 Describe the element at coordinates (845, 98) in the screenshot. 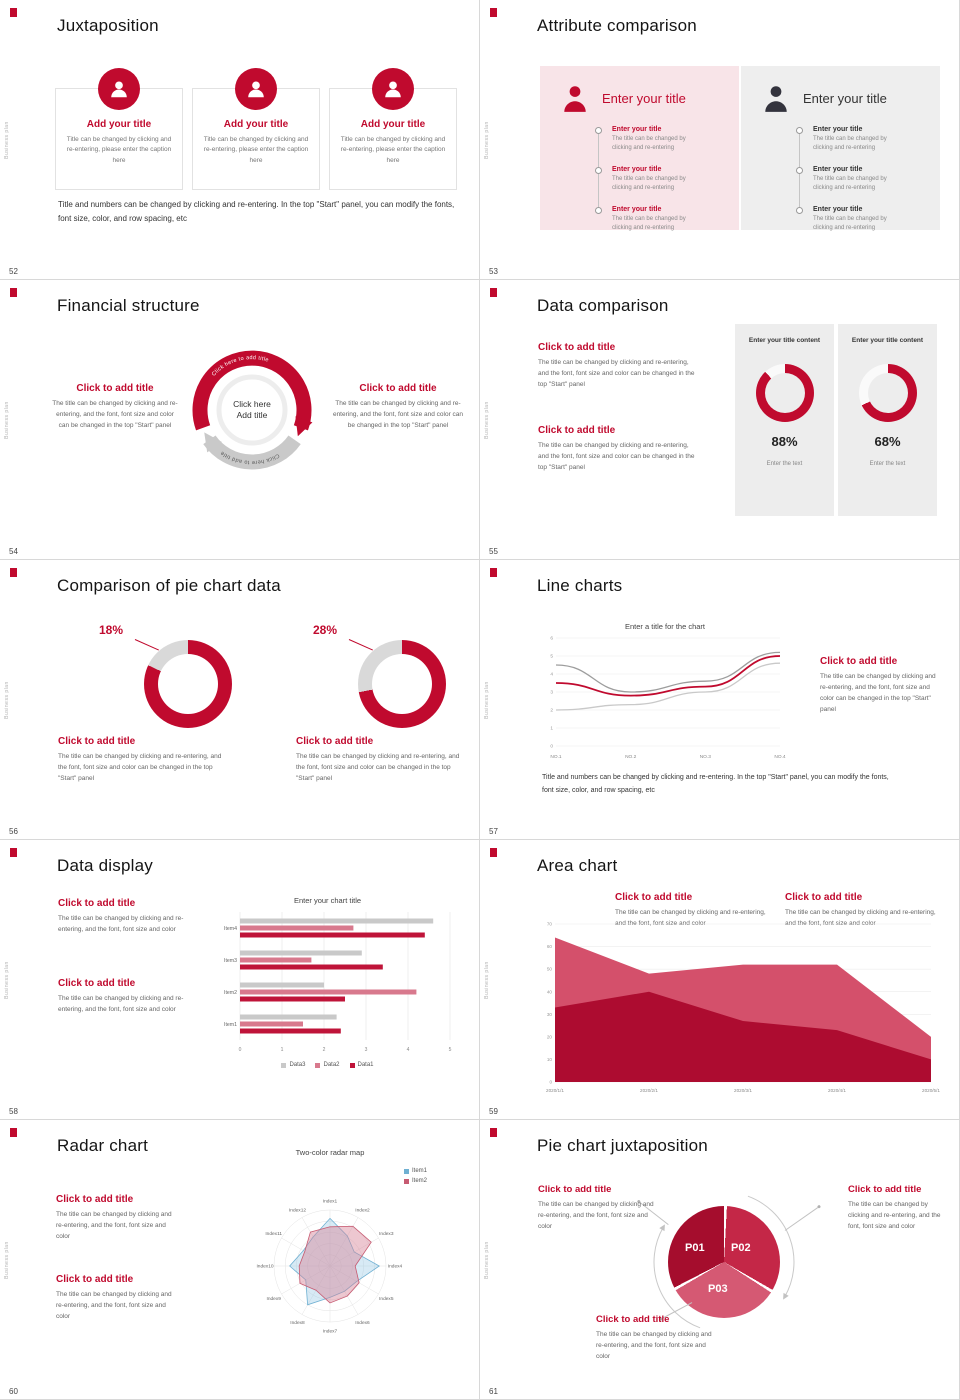

I see `panel-title: Enter your title` at that location.